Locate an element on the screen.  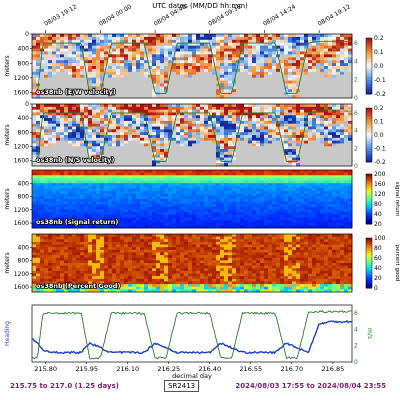
date-tick-label: 08/04 19:12 is located at coordinates (334, 15).